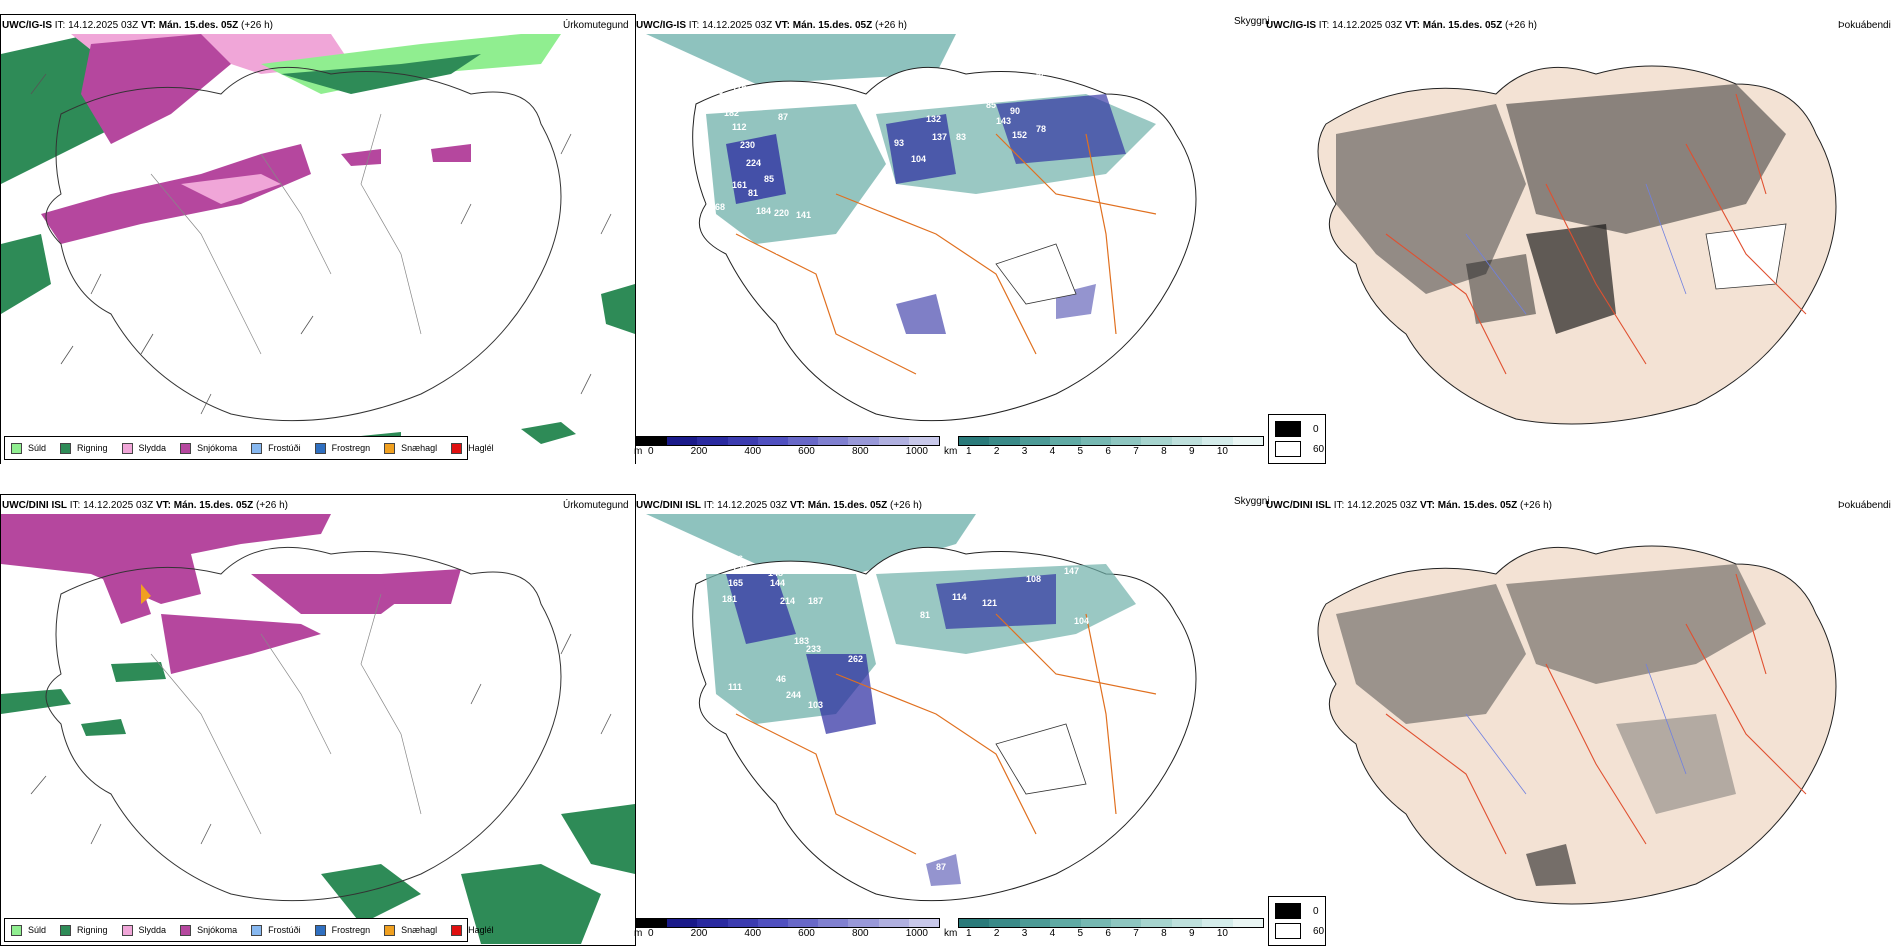 Image resolution: width=1900 pixels, height=950 pixels. Describe the element at coordinates (781, 679) in the screenshot. I see `visibility-value-label: 46` at that location.